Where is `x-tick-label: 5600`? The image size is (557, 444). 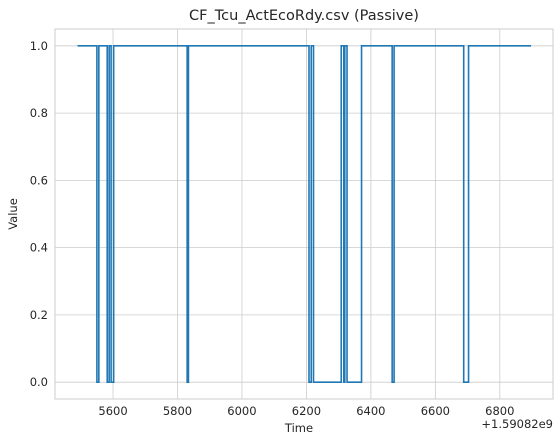 x-tick-label: 5600 is located at coordinates (112, 411).